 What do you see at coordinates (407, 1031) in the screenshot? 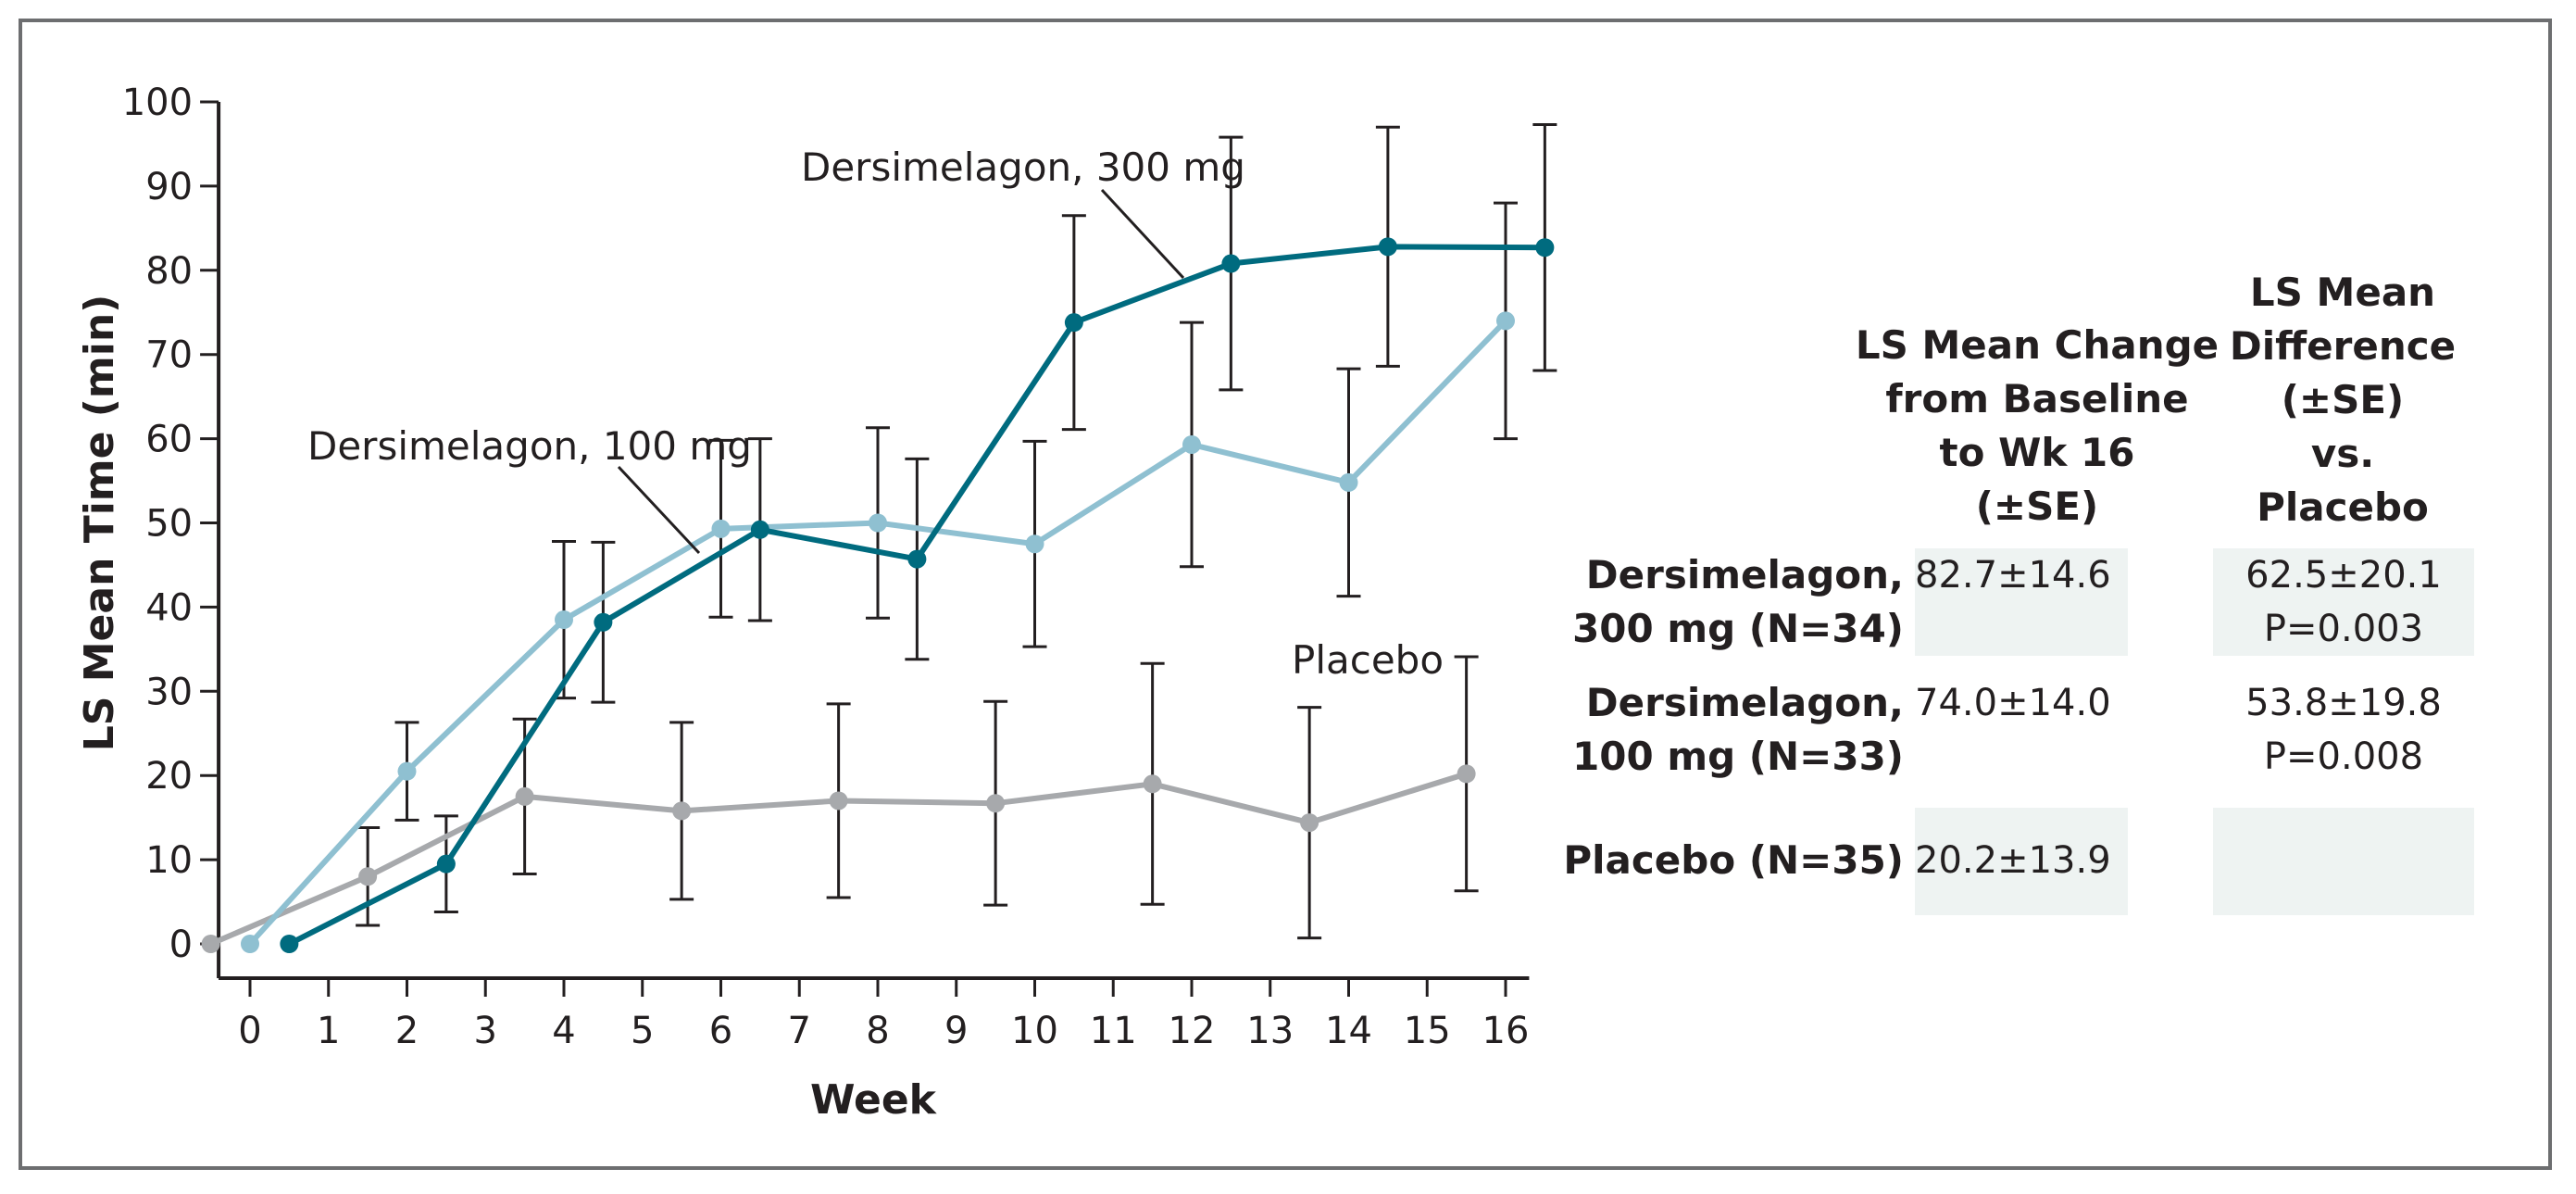
I see `x-tick-label: 2` at bounding box center [407, 1031].